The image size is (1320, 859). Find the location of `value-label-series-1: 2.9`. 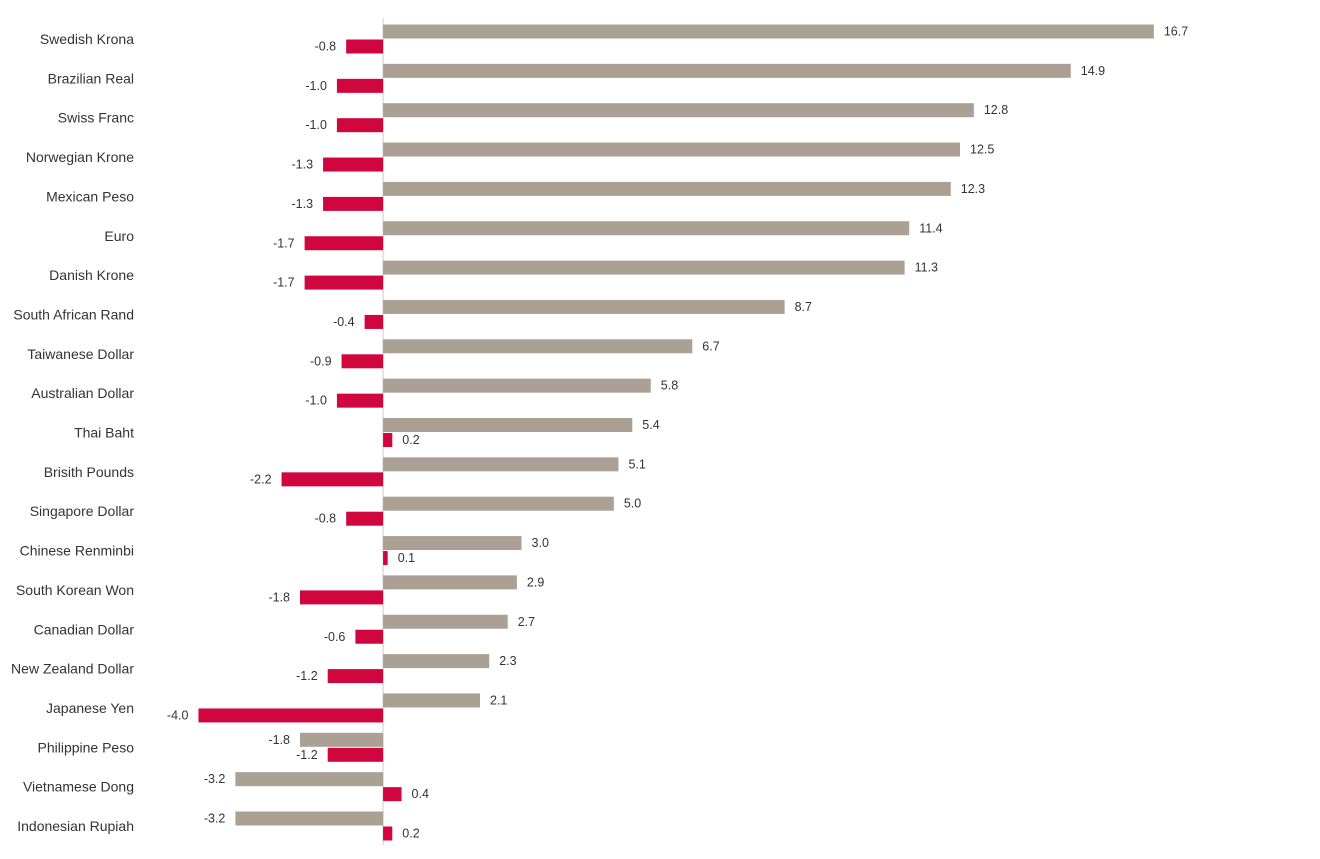

value-label-series-1: 2.9 is located at coordinates (535, 582).